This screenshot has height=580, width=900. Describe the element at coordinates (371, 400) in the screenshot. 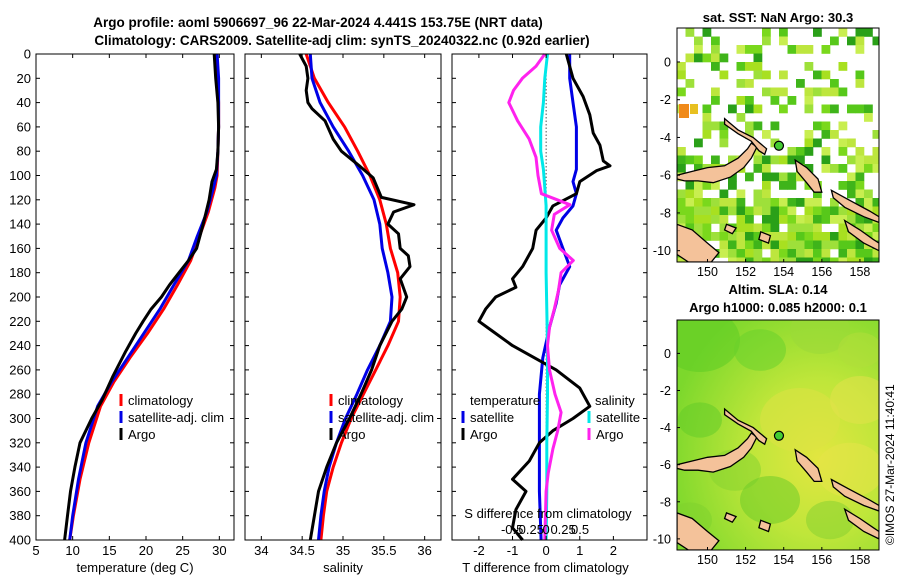

I see `legend-climatology-label: climatology` at that location.